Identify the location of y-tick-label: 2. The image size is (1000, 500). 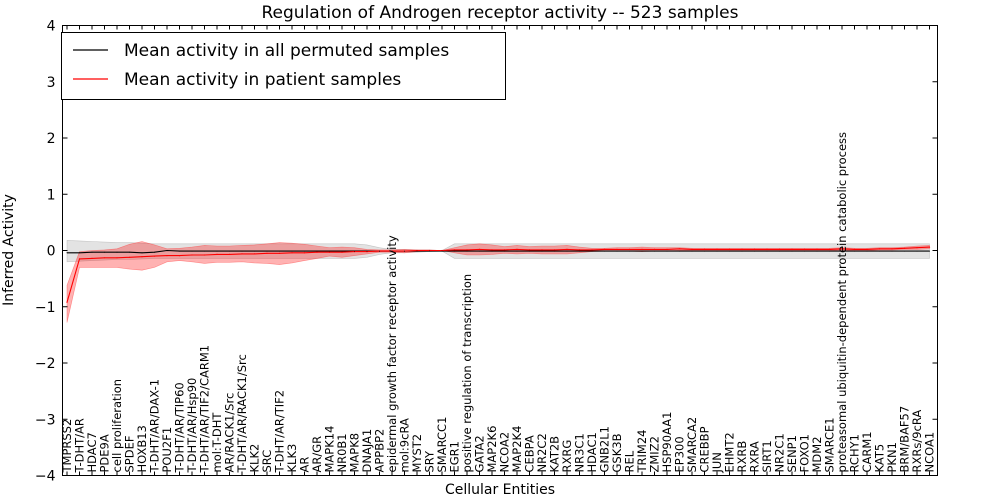
(51, 139).